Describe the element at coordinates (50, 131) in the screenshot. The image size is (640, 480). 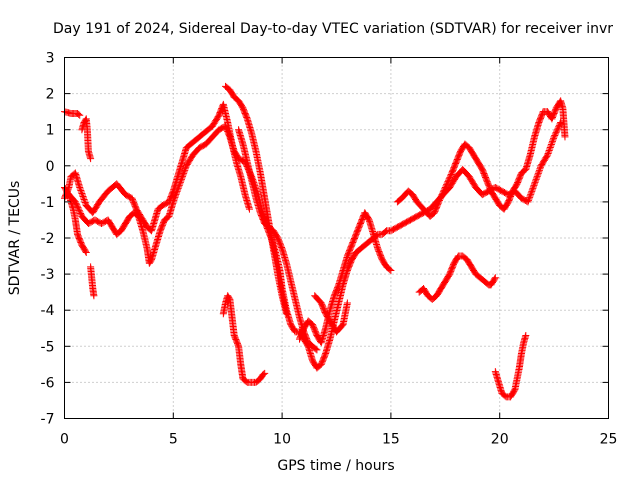
I see `y-tick-label: 1` at that location.